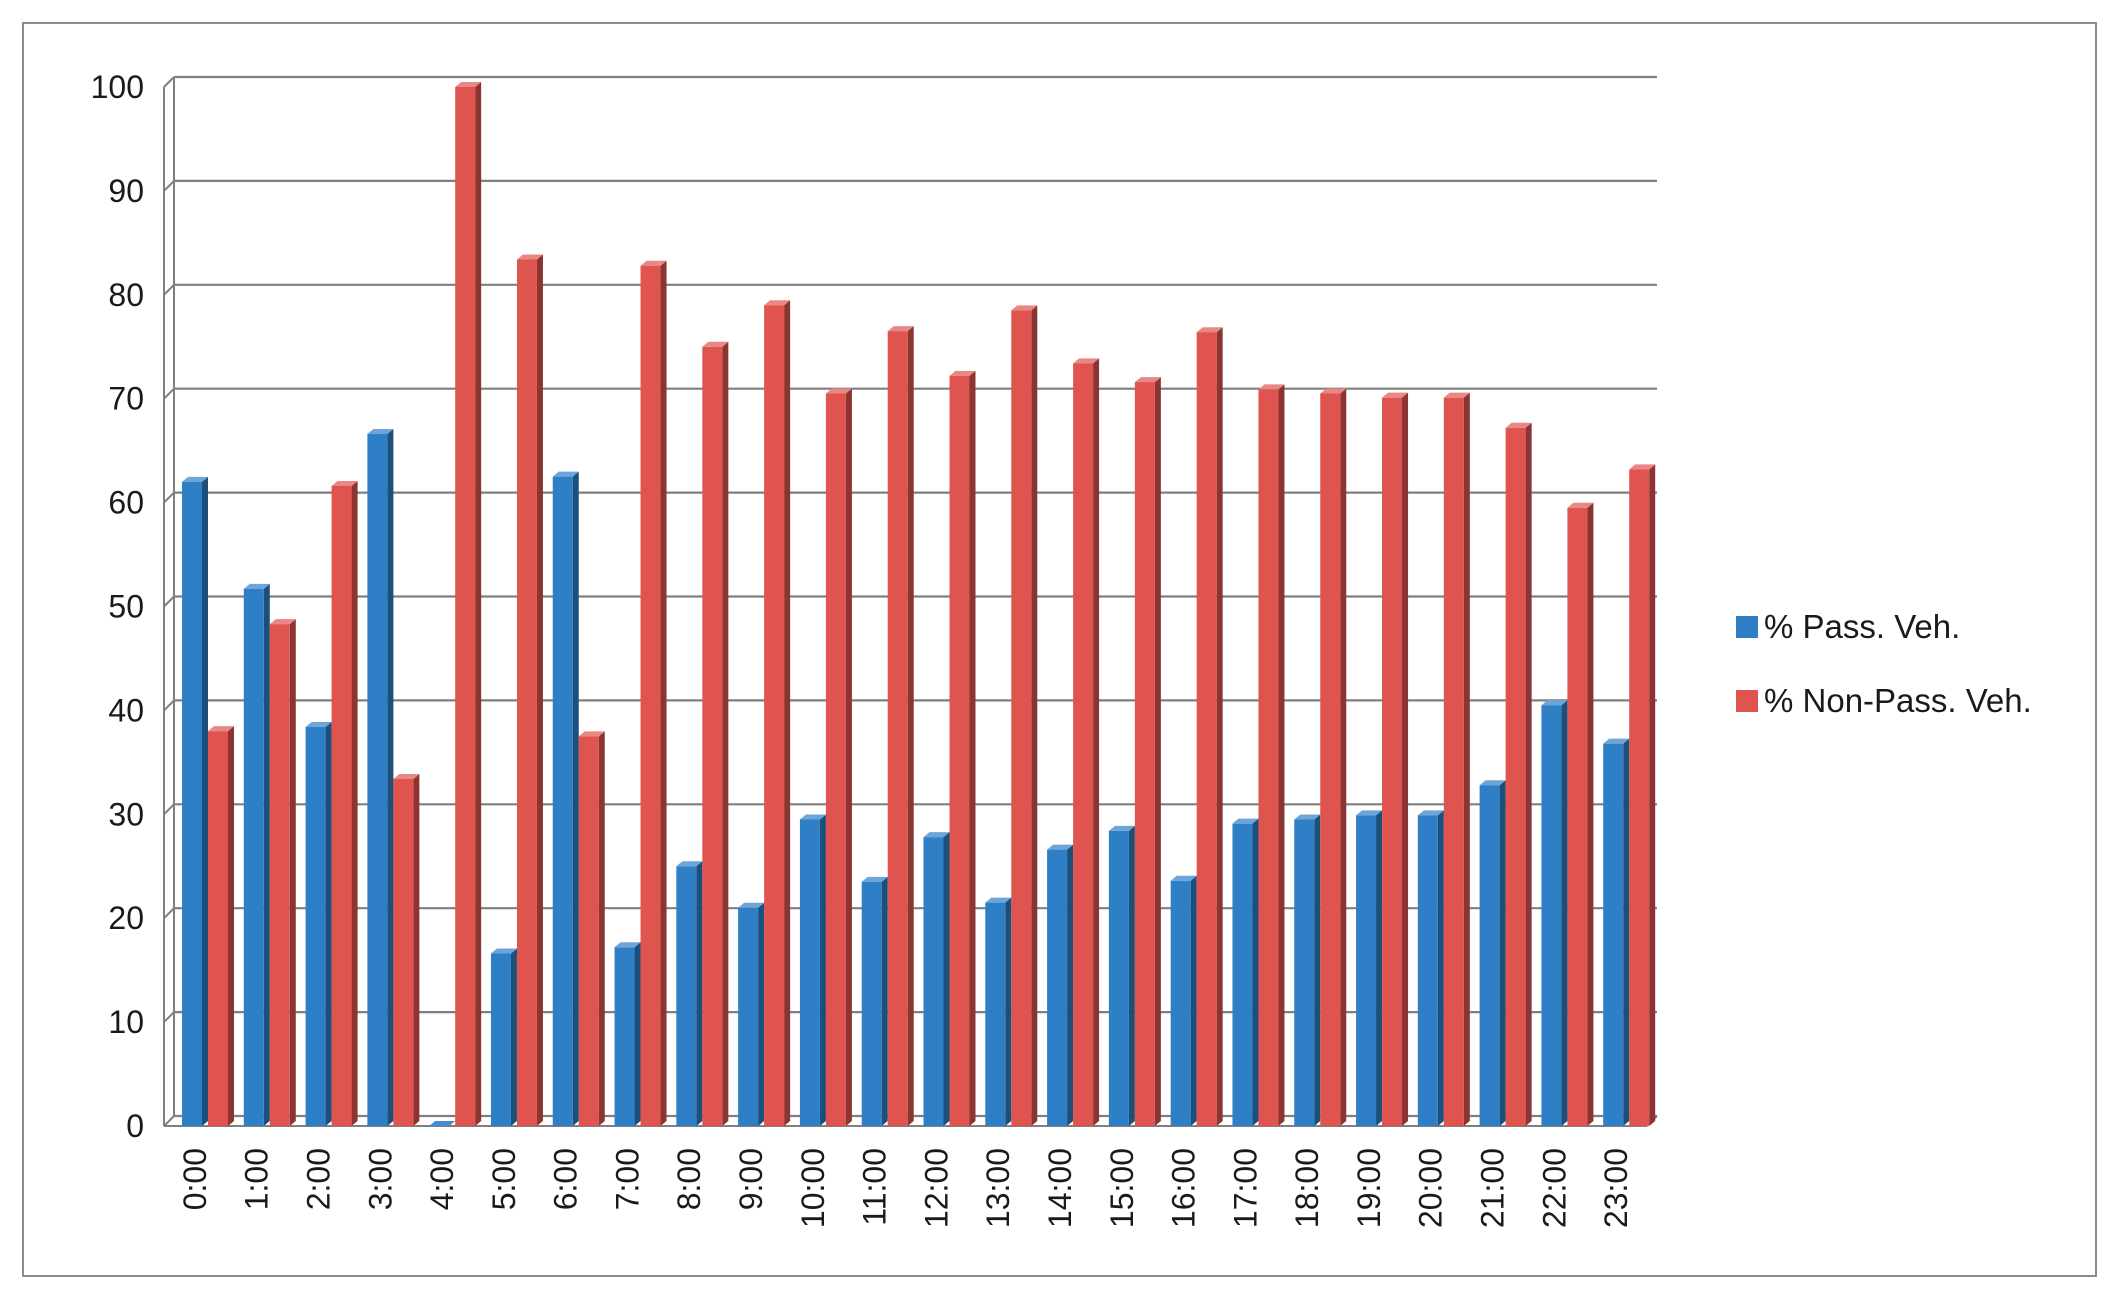 Image resolution: width=2121 pixels, height=1305 pixels. Describe the element at coordinates (126, 710) in the screenshot. I see `y-tick-label: 40` at that location.